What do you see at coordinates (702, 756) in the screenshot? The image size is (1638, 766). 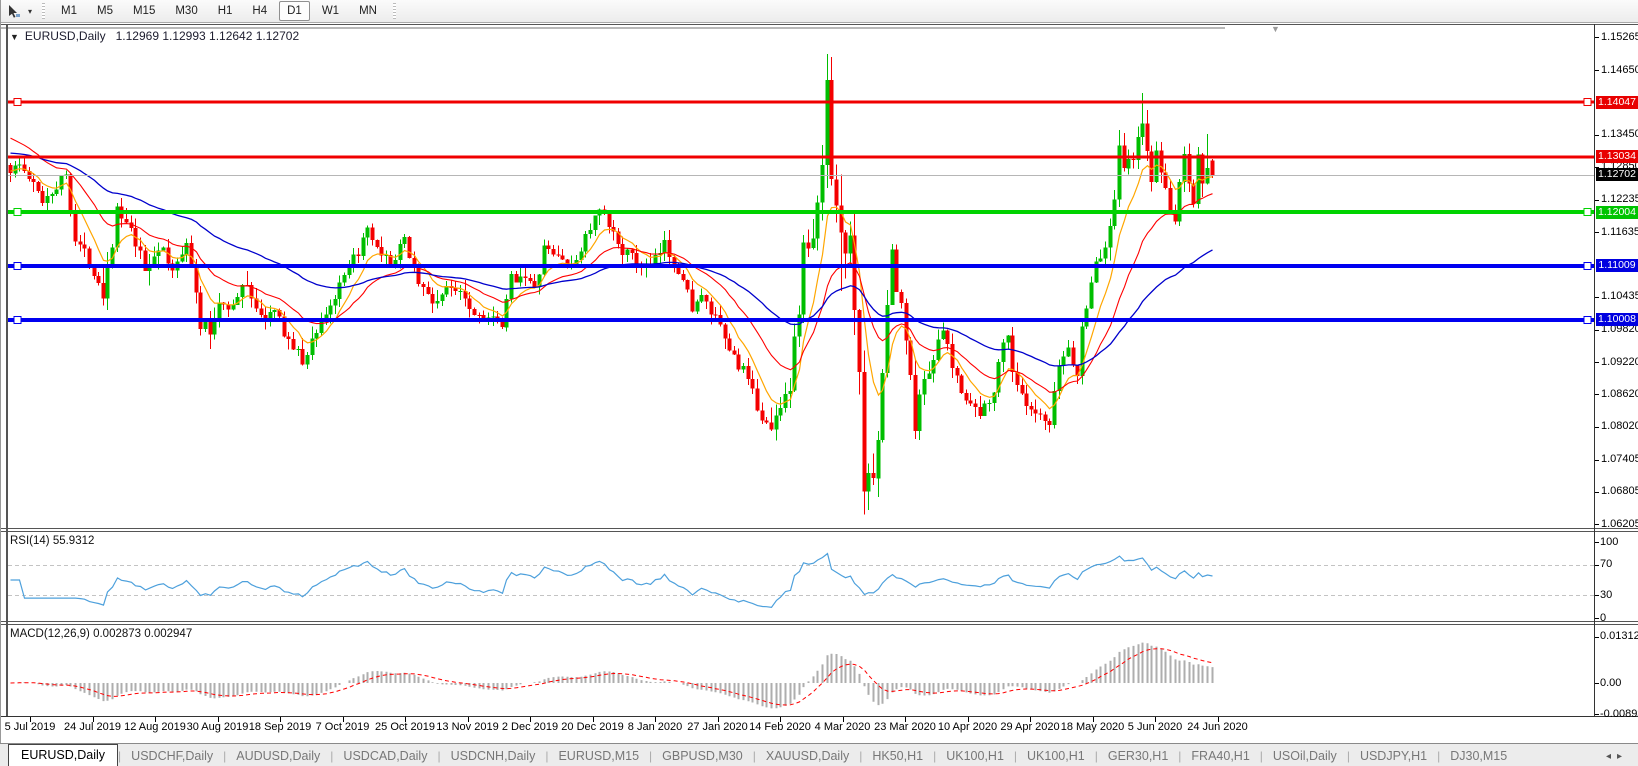 I see `tab-GBPUSD-M30: GBPUSD,M30` at bounding box center [702, 756].